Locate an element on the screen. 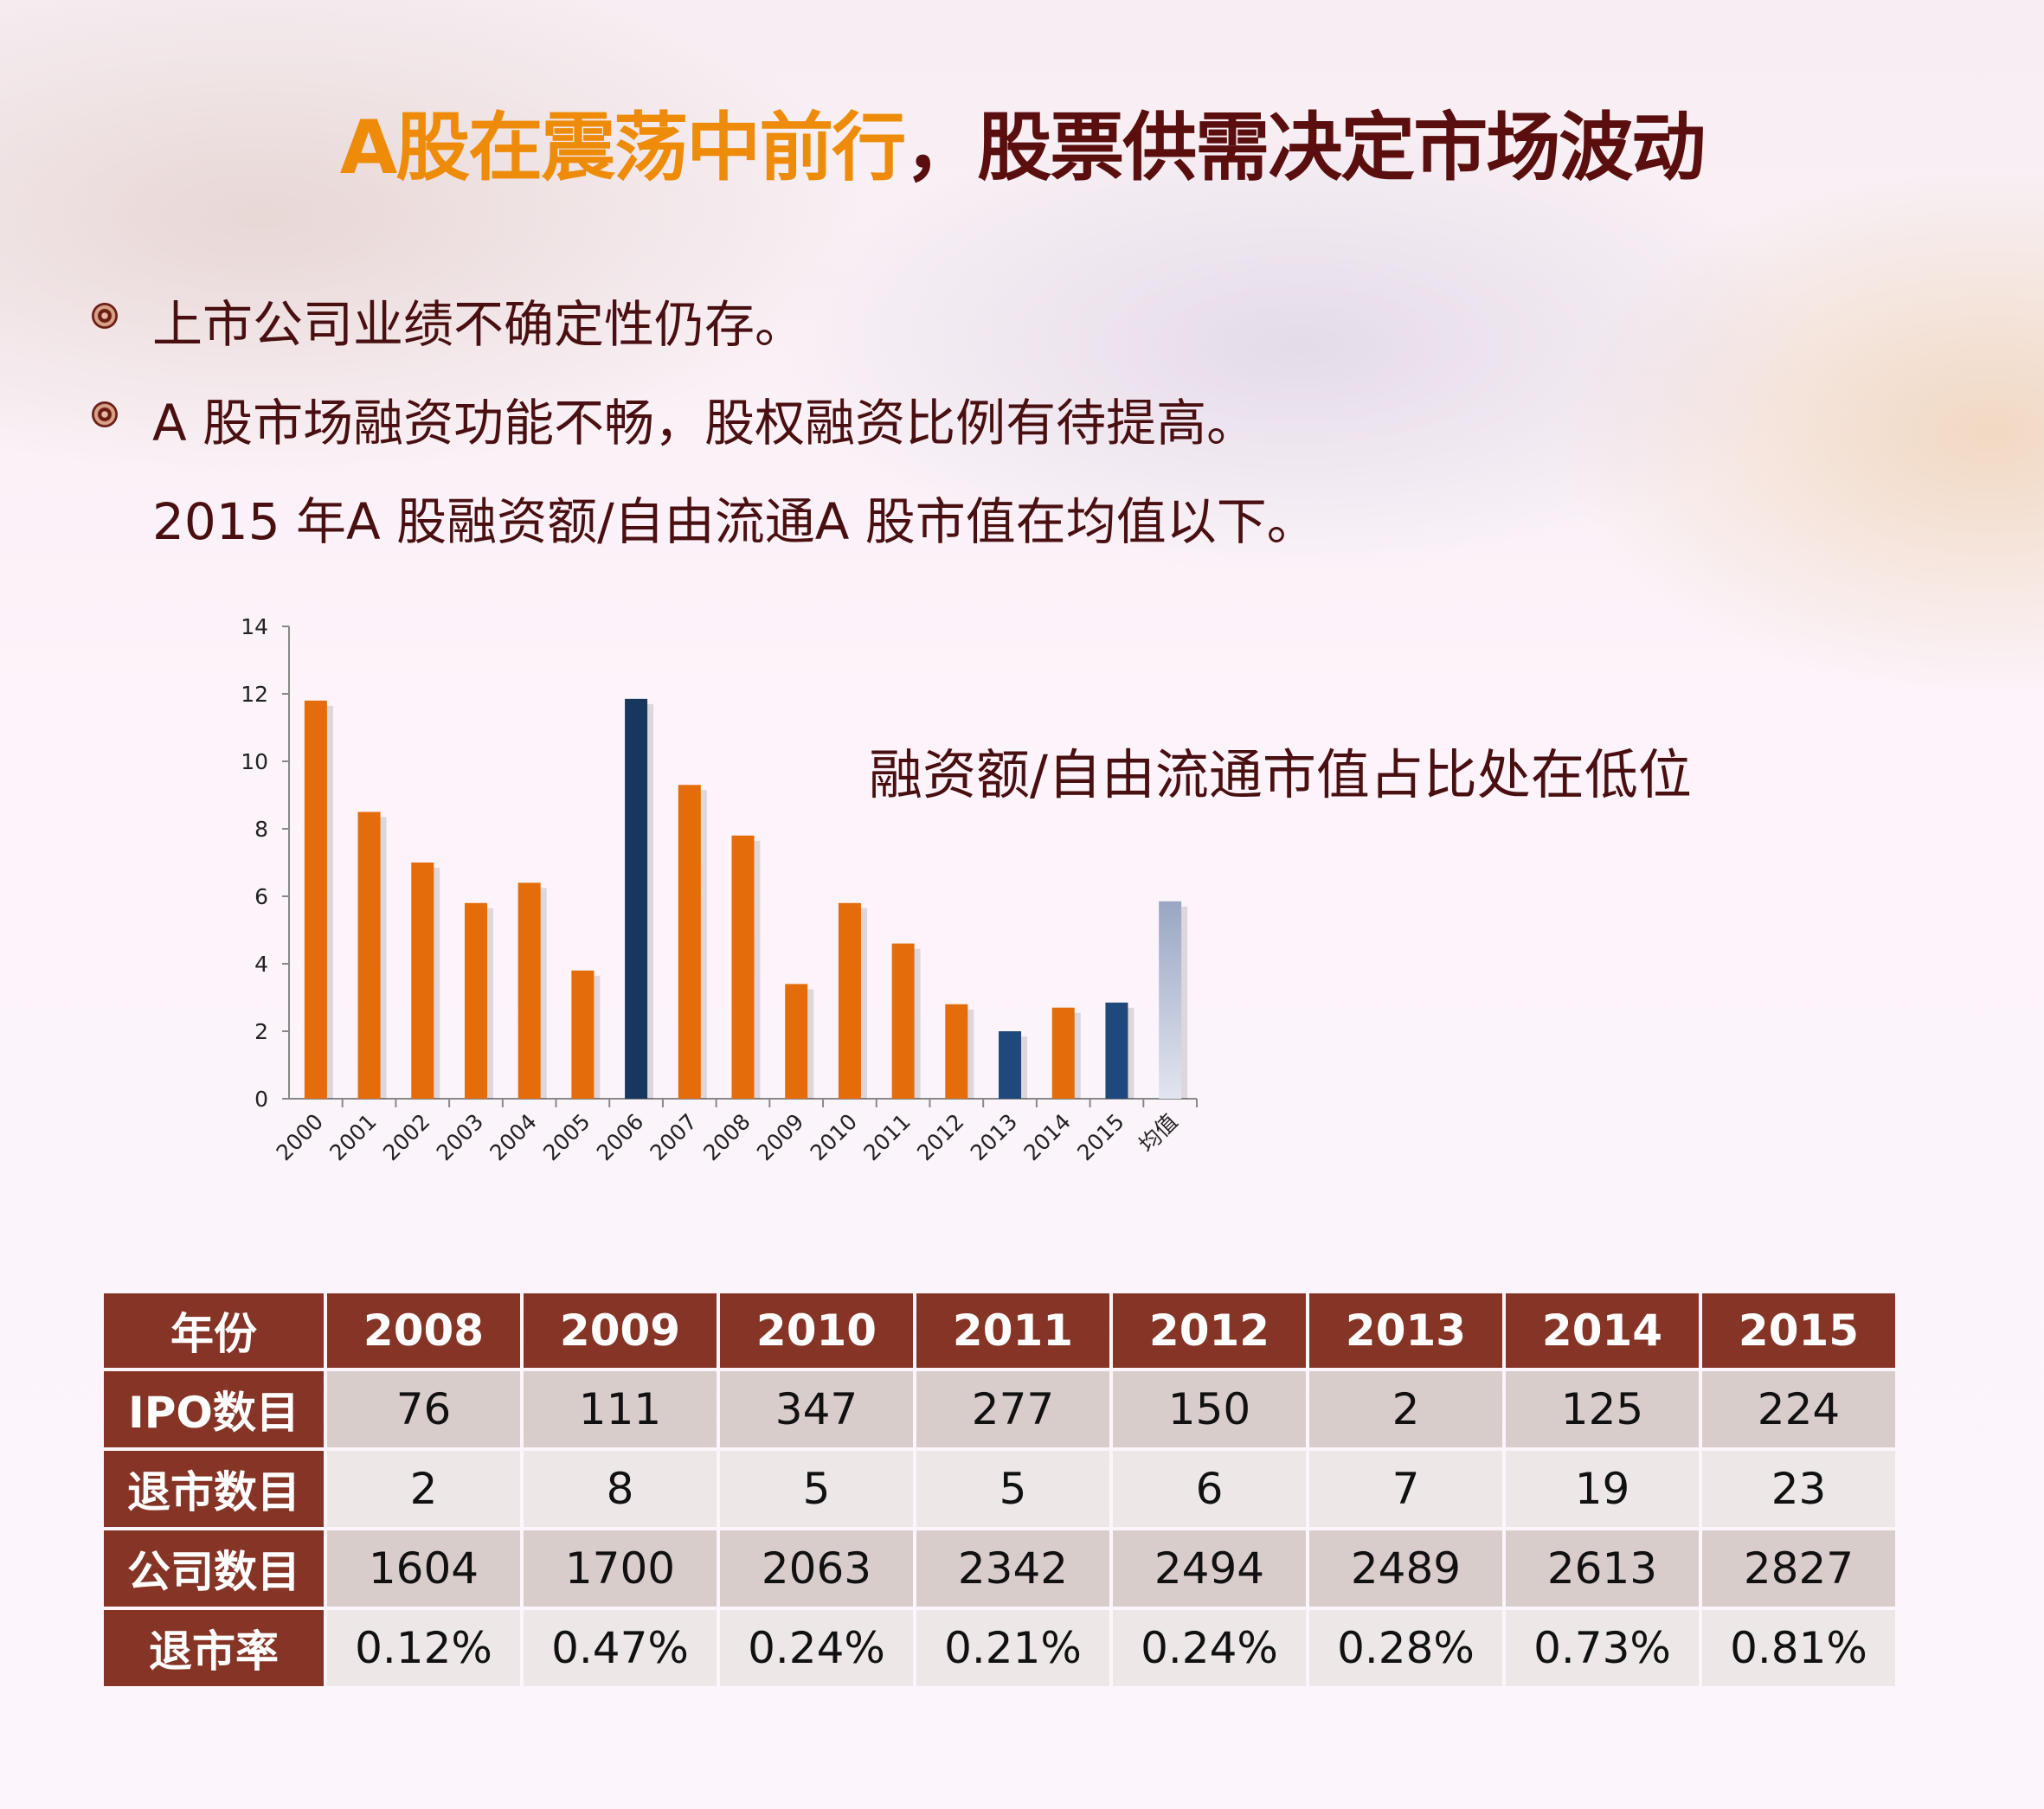 The height and width of the screenshot is (1809, 2044). row-label: 退市数目 is located at coordinates (214, 1489).